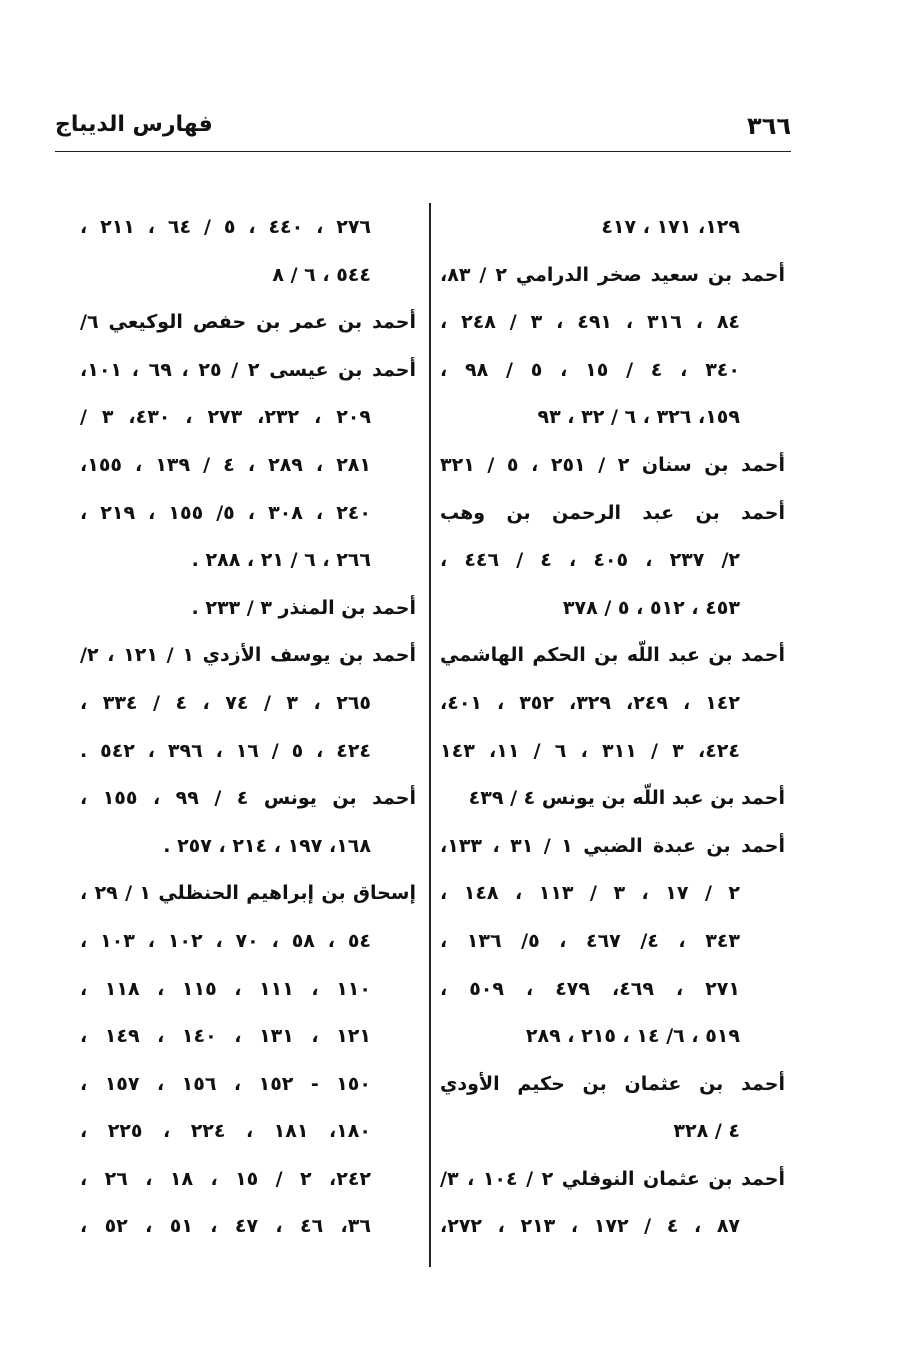 The image size is (899, 1360). What do you see at coordinates (769, 126) in the screenshot?
I see `page-number: ٣٦٦` at bounding box center [769, 126].